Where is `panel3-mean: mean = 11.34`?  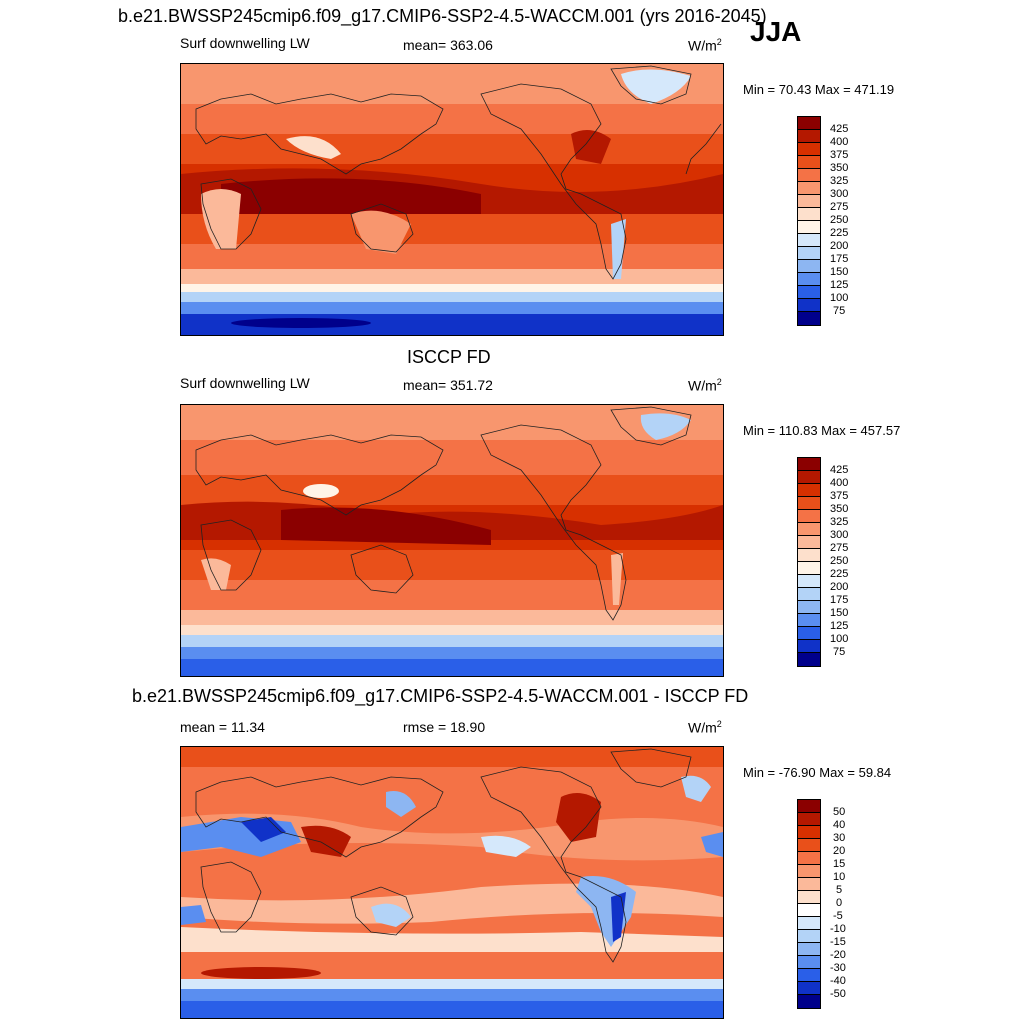 panel3-mean: mean = 11.34 is located at coordinates (222, 727).